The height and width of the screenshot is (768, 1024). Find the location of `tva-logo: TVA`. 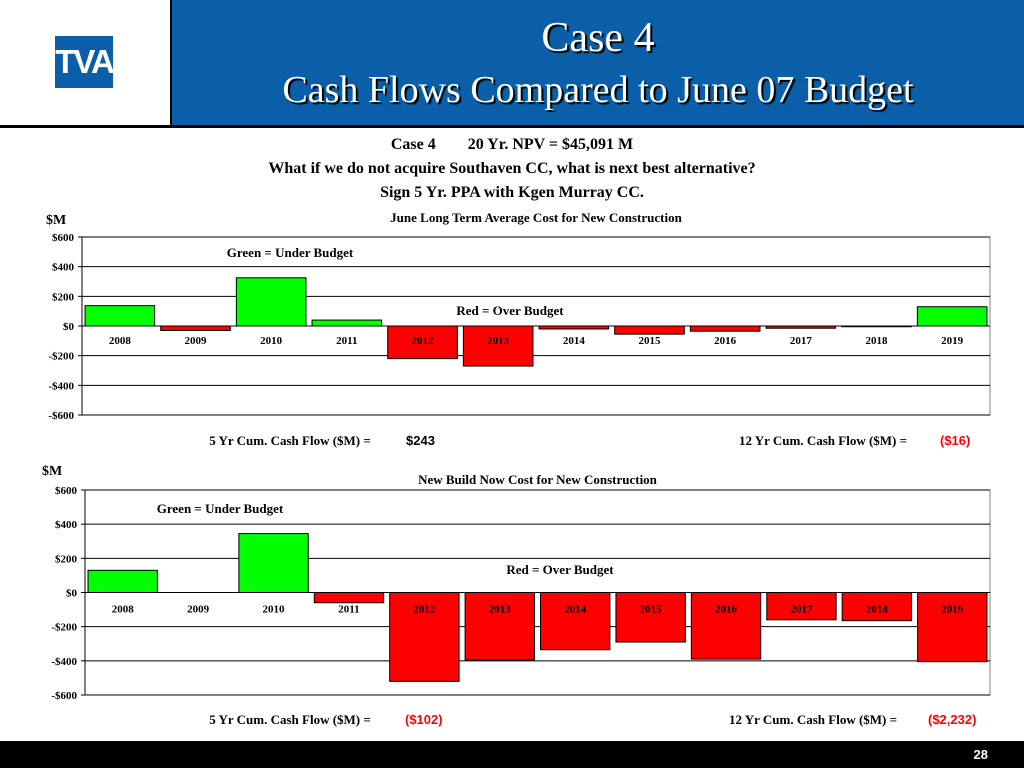

tva-logo: TVA is located at coordinates (85, 62).